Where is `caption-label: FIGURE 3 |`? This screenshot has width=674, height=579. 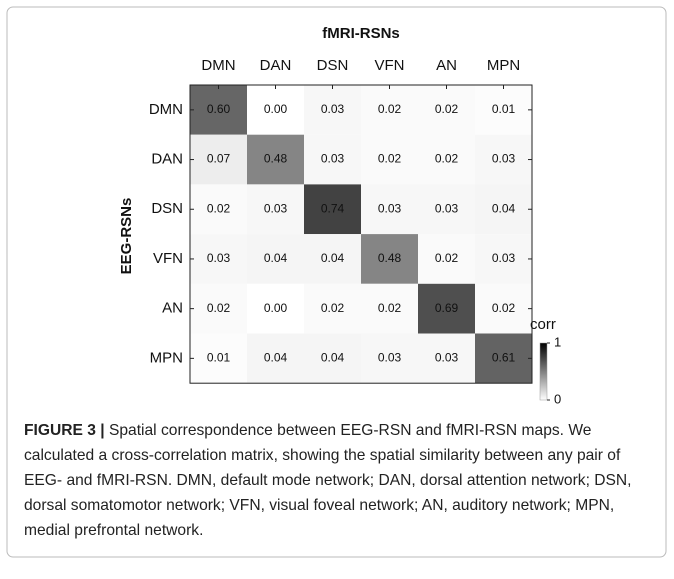
caption-label: FIGURE 3 | is located at coordinates (64, 430).